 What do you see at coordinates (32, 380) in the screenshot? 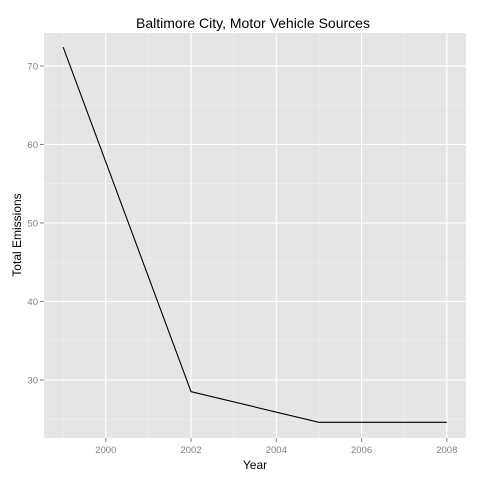
I see `y-tick-label: 30` at bounding box center [32, 380].